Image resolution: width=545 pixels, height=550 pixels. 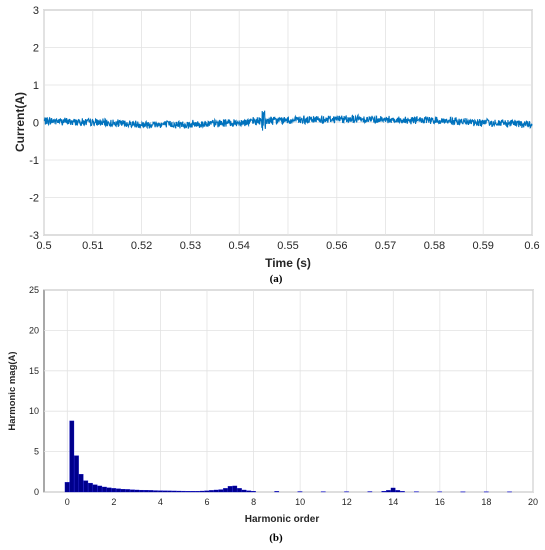 What do you see at coordinates (36, 452) in the screenshot?
I see `chart-b-y-tick-label: 5` at bounding box center [36, 452].